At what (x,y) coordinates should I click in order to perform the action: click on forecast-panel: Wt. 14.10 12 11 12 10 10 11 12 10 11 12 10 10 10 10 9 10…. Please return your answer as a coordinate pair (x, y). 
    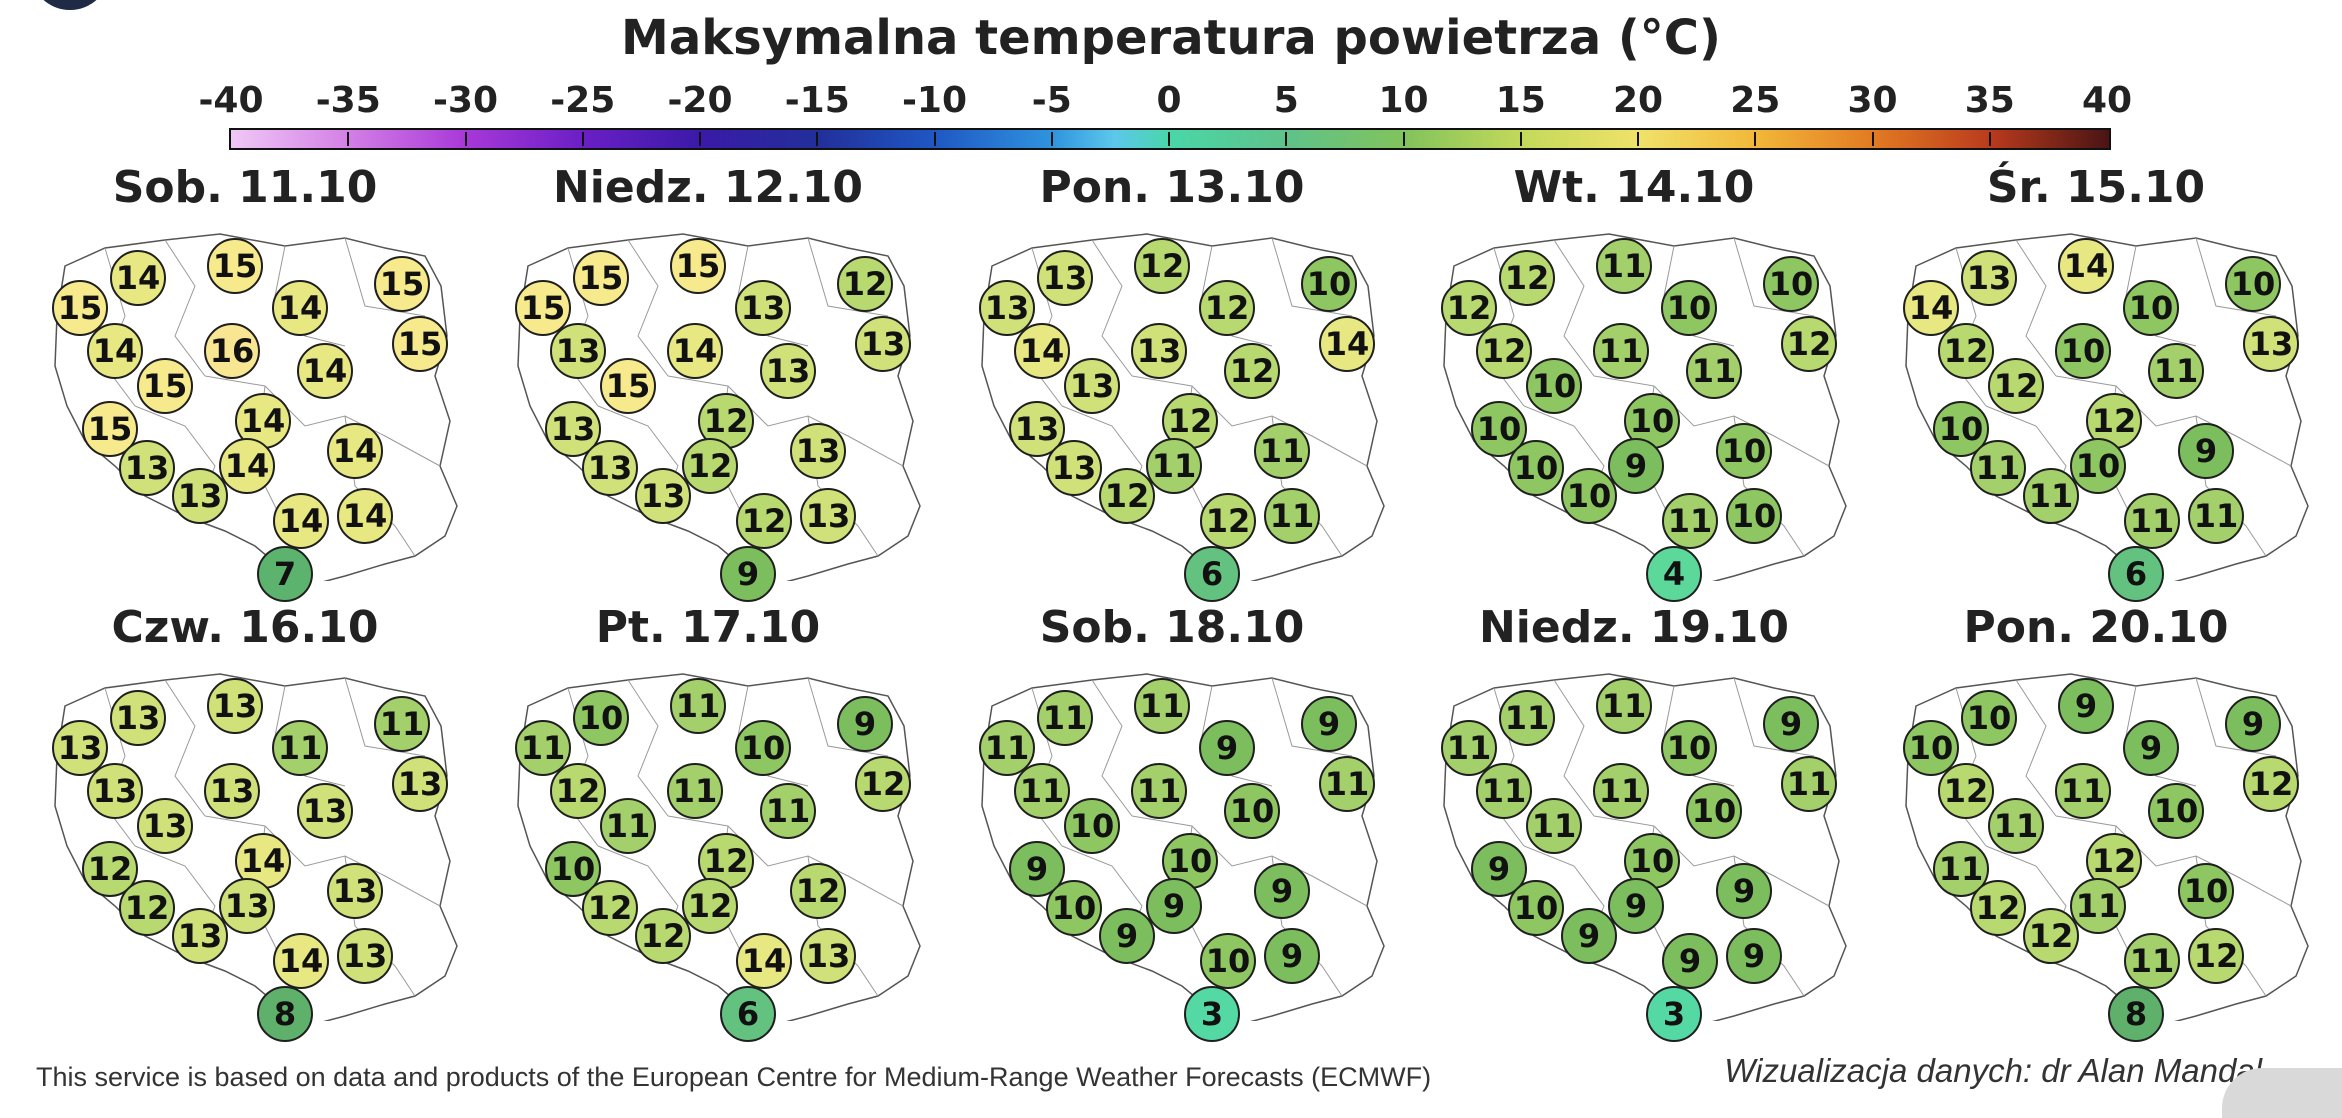
    Looking at the image, I should click on (1634, 382).